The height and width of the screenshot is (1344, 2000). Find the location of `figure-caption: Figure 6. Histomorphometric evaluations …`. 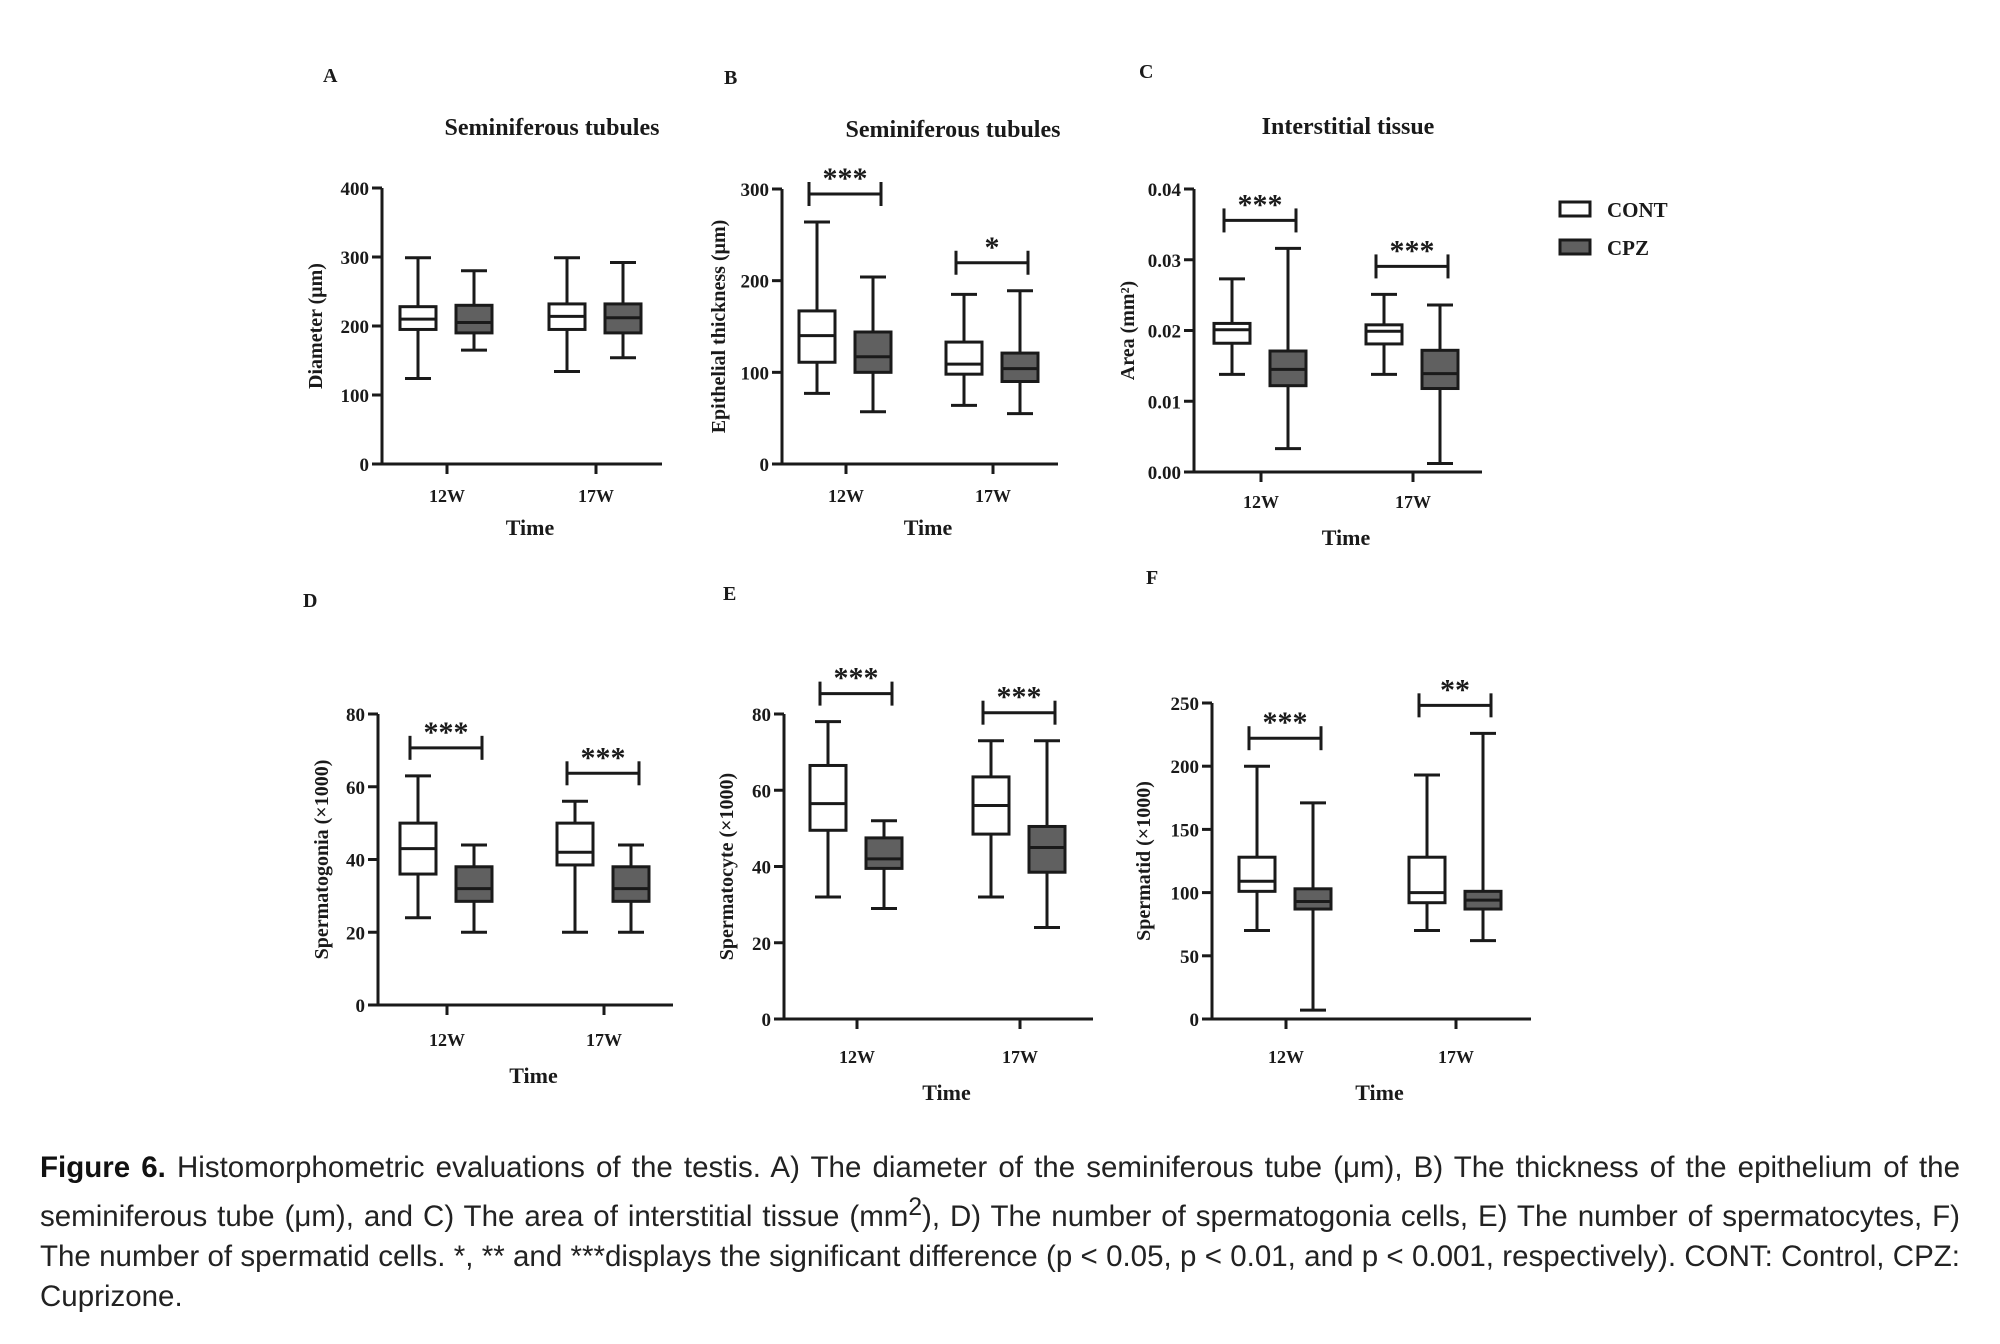

figure-caption: Figure 6. Histomorphometric evaluations … is located at coordinates (1000, 1232).